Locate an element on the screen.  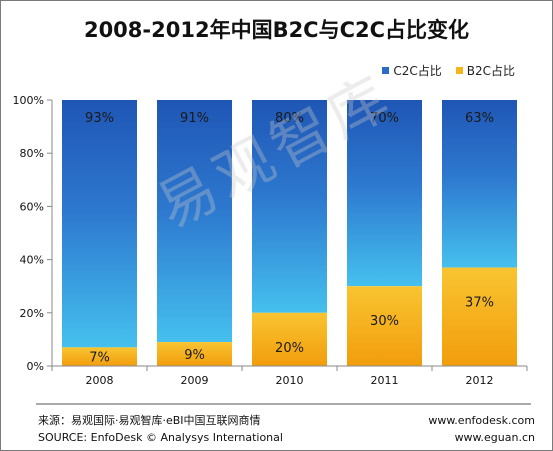
legend-swatch-c2c is located at coordinates (386, 70).